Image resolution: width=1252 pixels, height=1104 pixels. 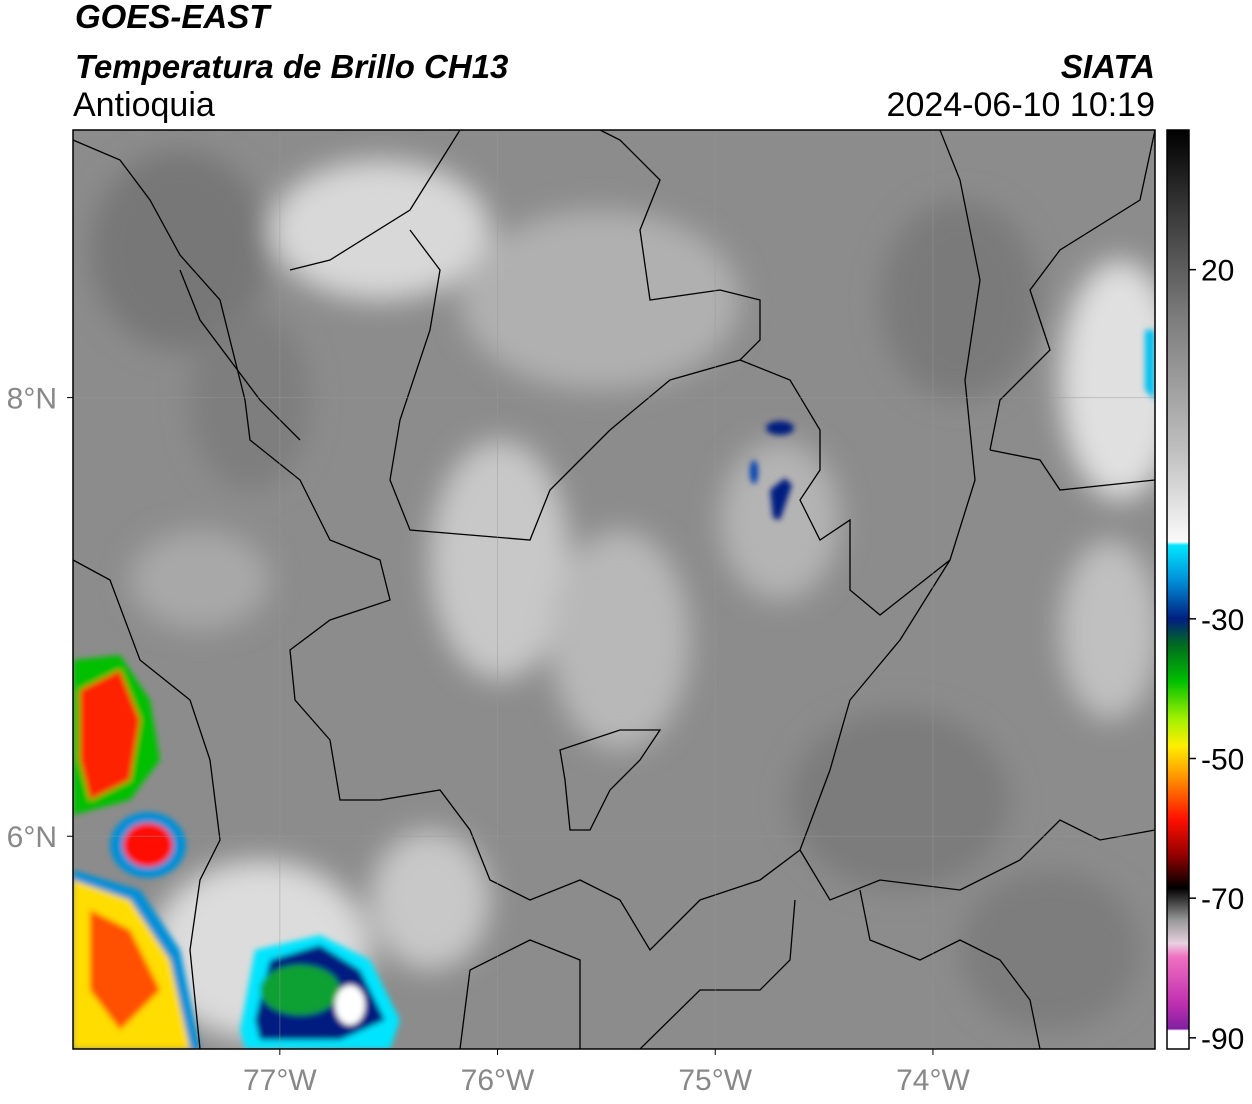 I want to click on colorbar-tick-label: -70, so click(x=1222, y=899).